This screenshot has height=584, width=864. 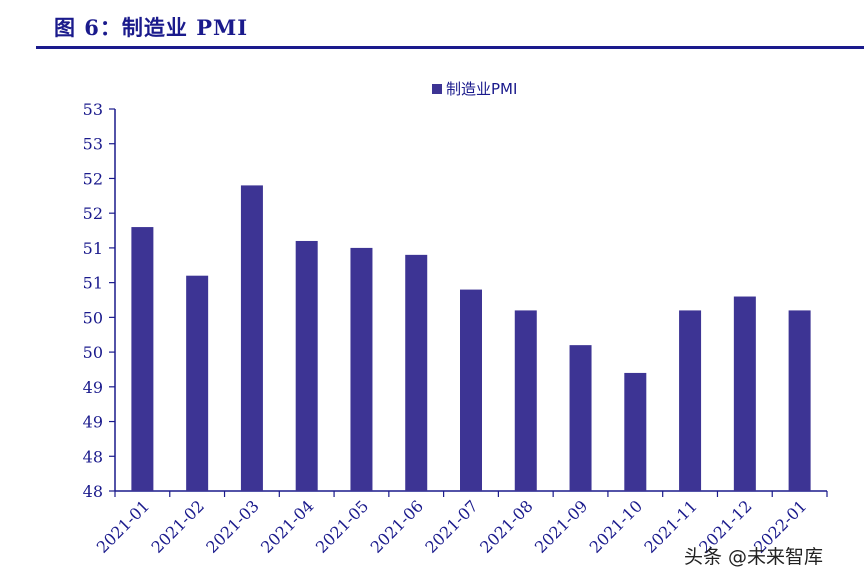 I want to click on x-tick-label: 2021-05, so click(x=342, y=526).